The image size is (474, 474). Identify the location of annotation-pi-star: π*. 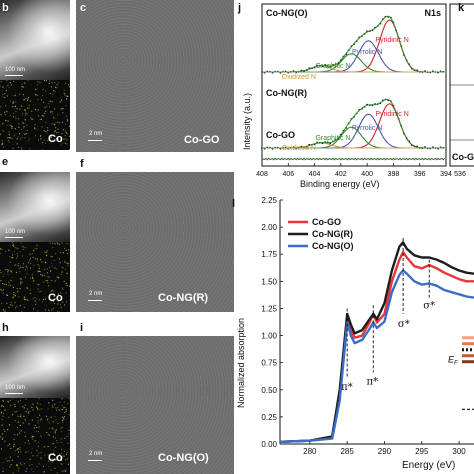
(373, 381).